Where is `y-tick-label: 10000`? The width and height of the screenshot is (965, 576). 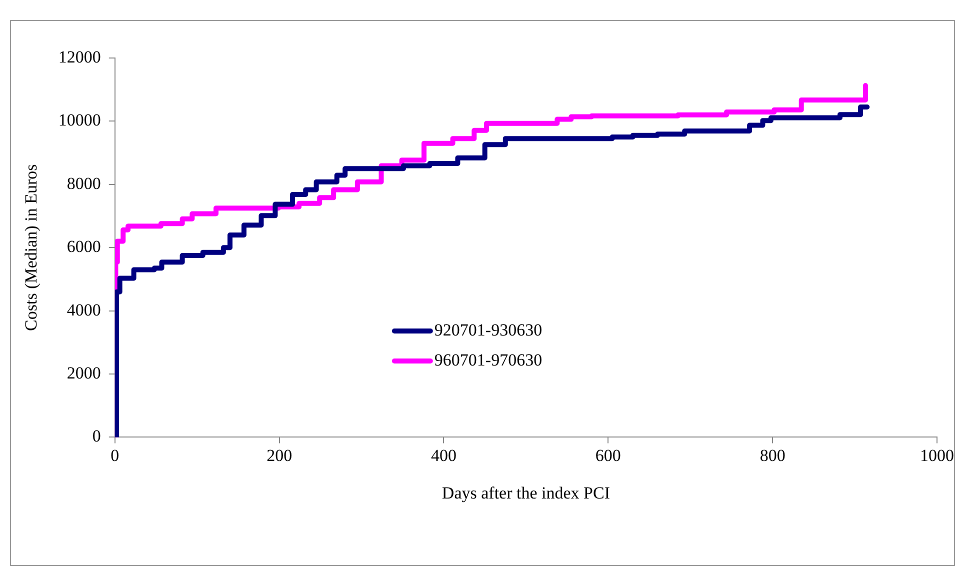 y-tick-label: 10000 is located at coordinates (79, 120).